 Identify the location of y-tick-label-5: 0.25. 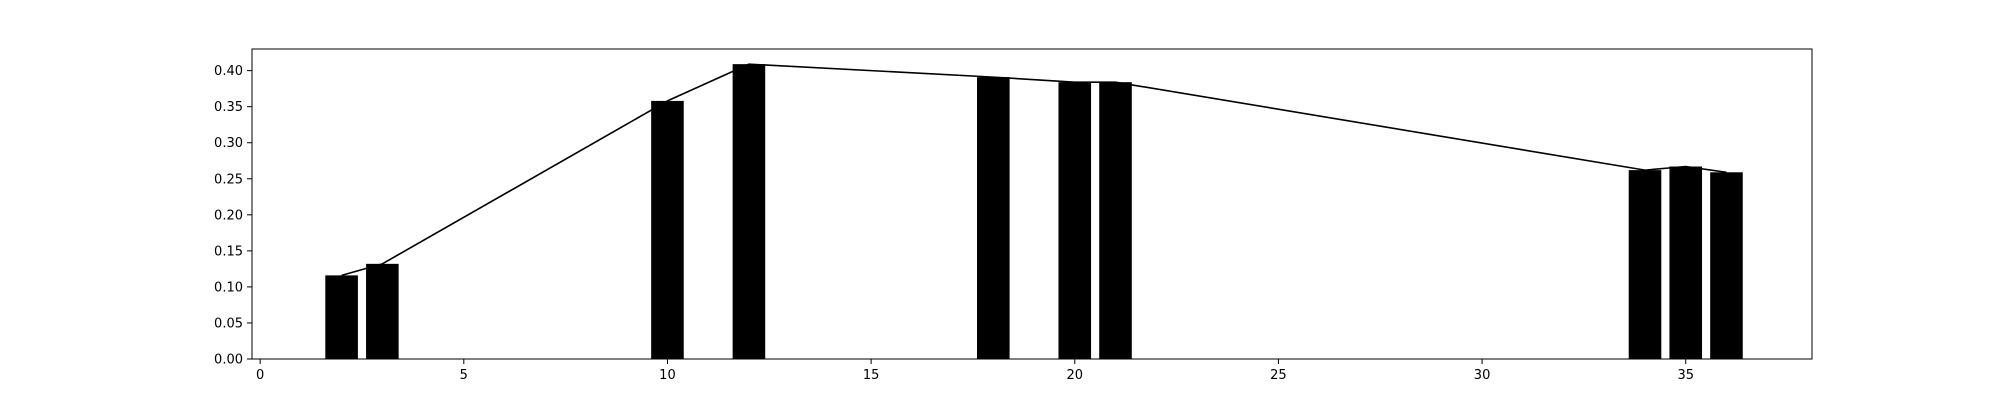
(228, 179).